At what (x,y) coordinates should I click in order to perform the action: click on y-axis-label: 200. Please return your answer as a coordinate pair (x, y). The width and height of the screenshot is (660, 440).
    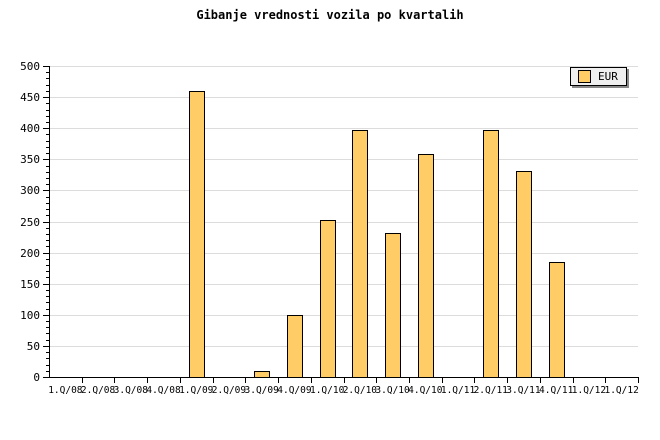
    Looking at the image, I should click on (30, 253).